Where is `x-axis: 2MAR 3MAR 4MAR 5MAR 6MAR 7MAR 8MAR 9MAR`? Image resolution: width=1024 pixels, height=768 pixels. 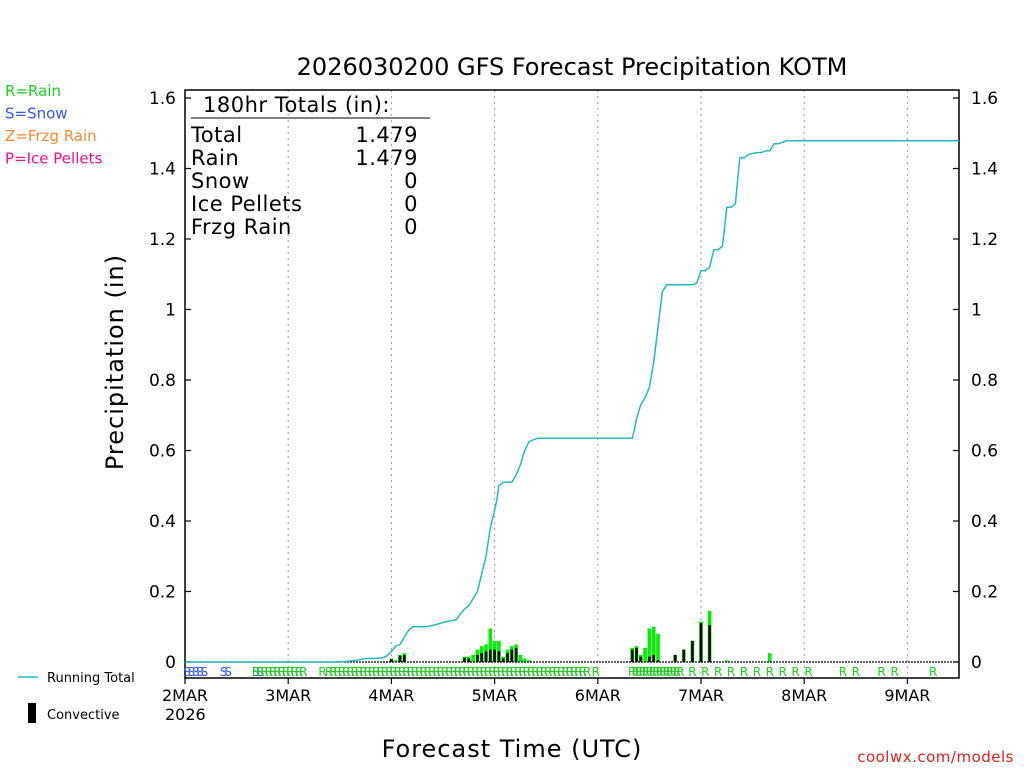 x-axis: 2MAR 3MAR 4MAR 5MAR 6MAR 7MAR 8MAR 9MAR is located at coordinates (546, 691).